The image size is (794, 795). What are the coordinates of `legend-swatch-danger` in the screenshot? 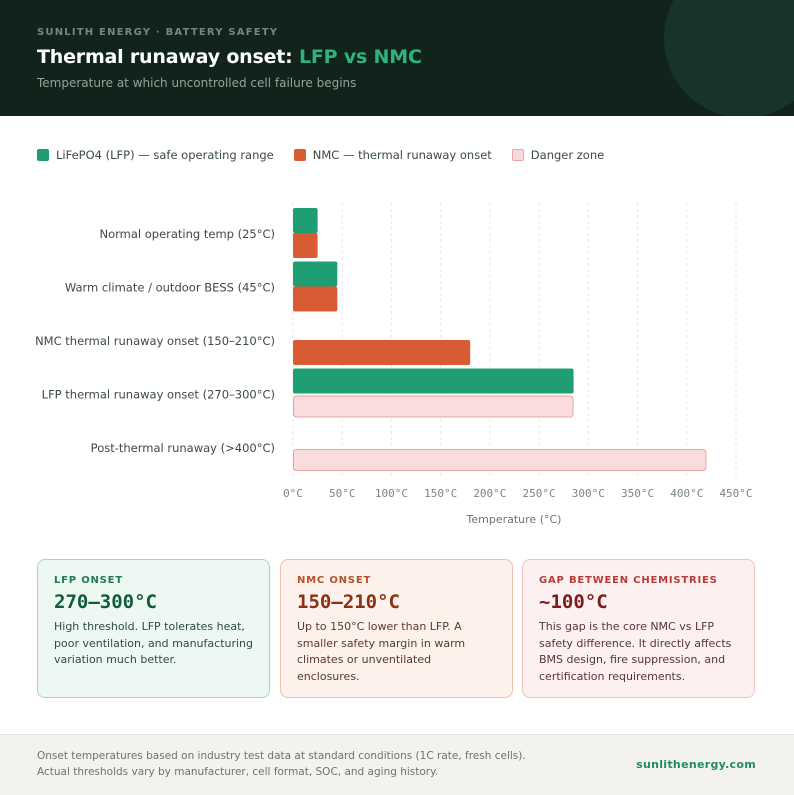 It's located at (517, 155).